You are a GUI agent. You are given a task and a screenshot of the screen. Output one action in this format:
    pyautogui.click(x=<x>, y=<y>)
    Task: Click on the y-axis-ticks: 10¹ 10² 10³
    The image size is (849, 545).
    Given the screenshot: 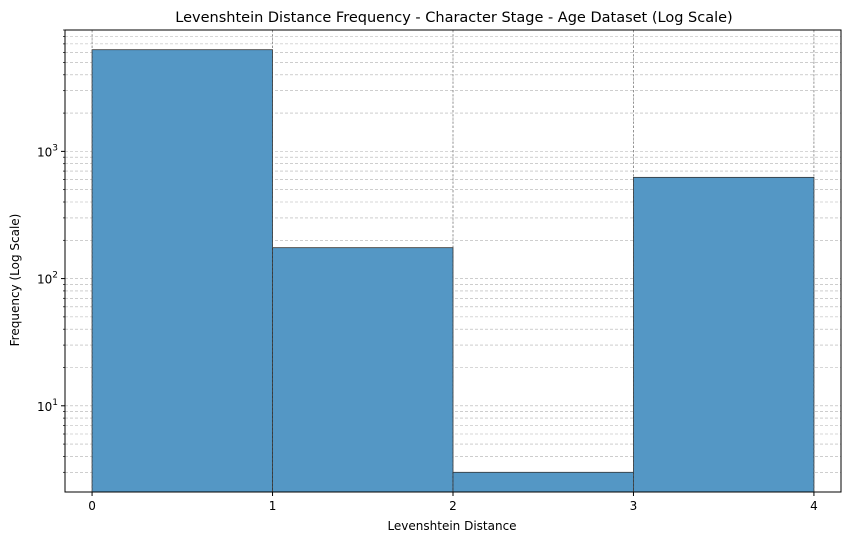 What is the action you would take?
    pyautogui.click(x=51, y=251)
    